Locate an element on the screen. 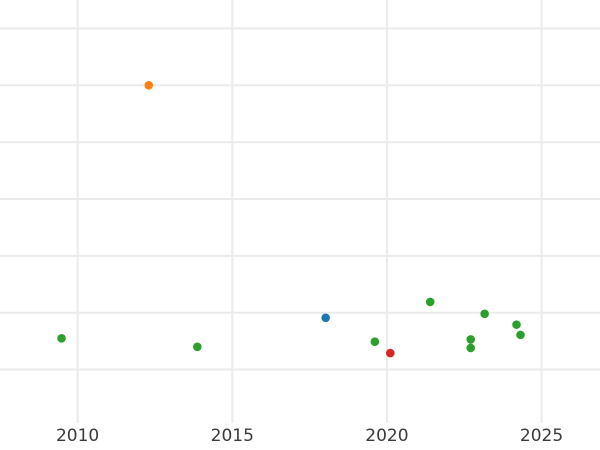 The image size is (600, 450). x-tick-label: 2025 is located at coordinates (541, 436).